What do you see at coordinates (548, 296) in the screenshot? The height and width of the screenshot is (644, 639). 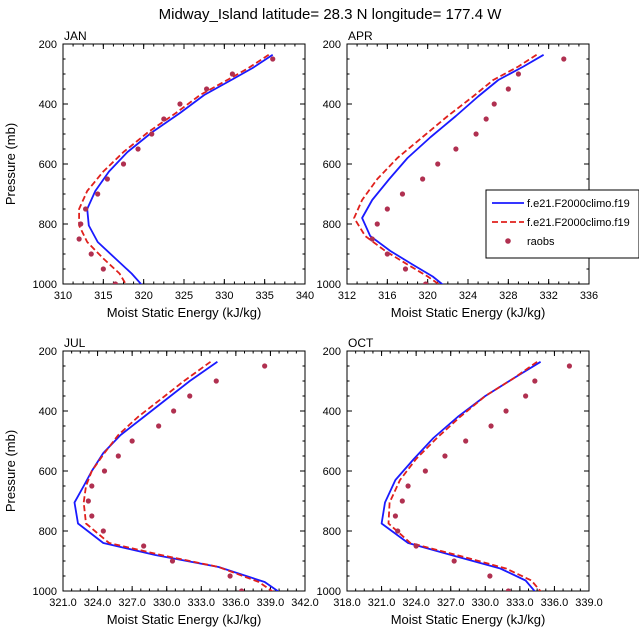 I see `x-tick-label: 332` at bounding box center [548, 296].